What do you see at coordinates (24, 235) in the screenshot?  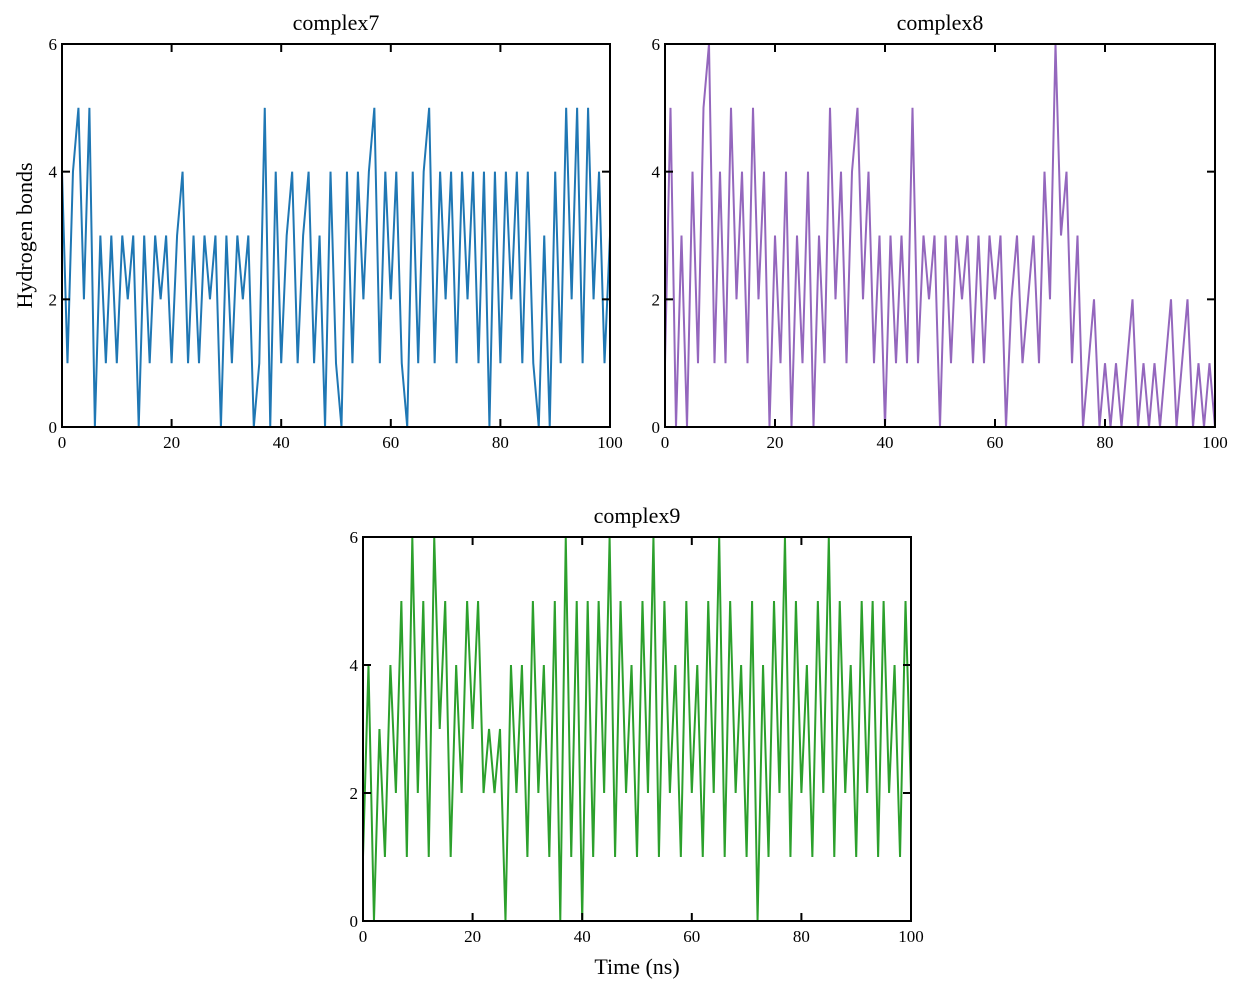 I see `y-axis-label: Hydrogen bonds` at bounding box center [24, 235].